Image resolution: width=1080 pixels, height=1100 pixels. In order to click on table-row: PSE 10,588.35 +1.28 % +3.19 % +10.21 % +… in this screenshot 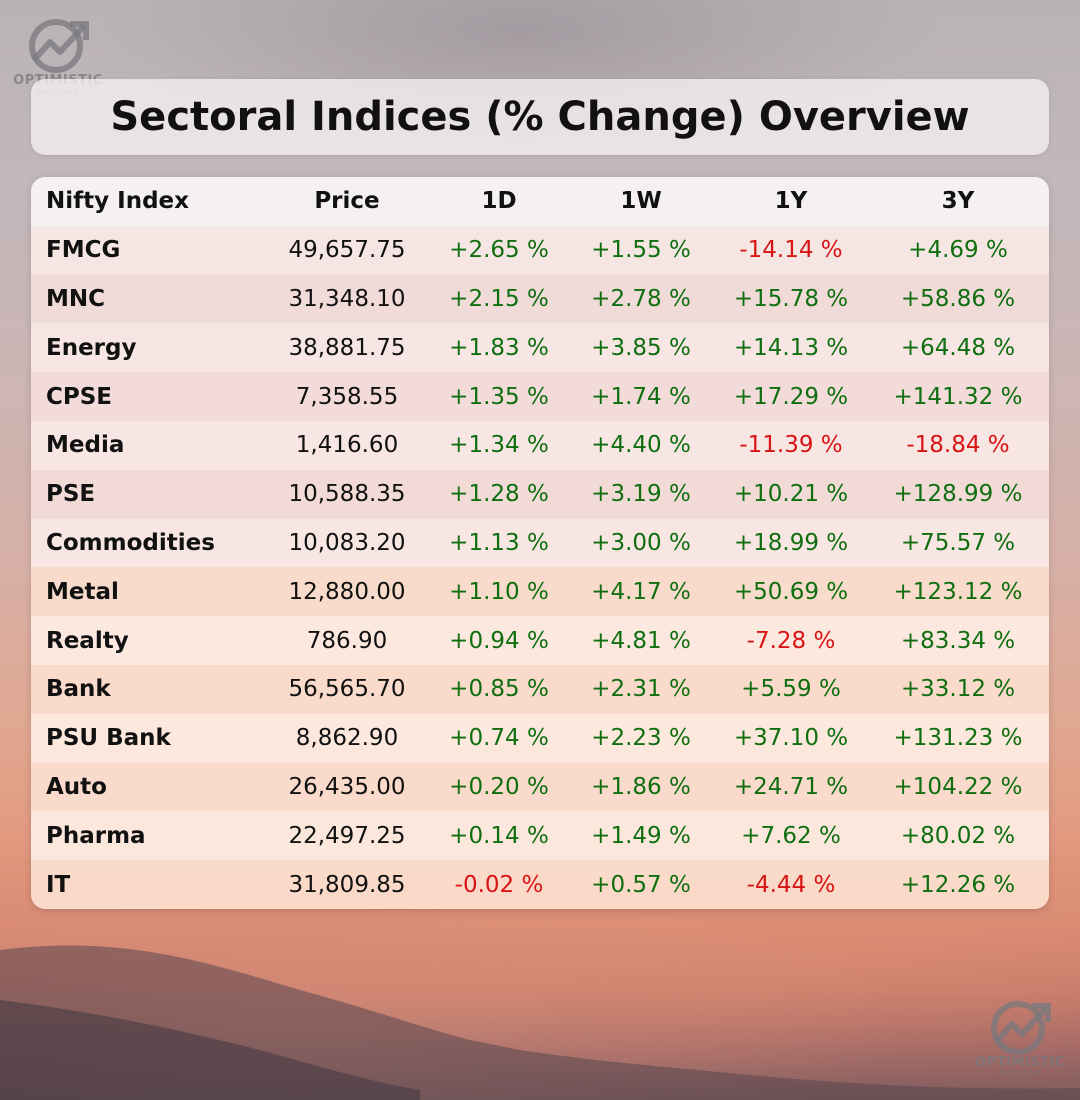, I will do `click(540, 494)`.